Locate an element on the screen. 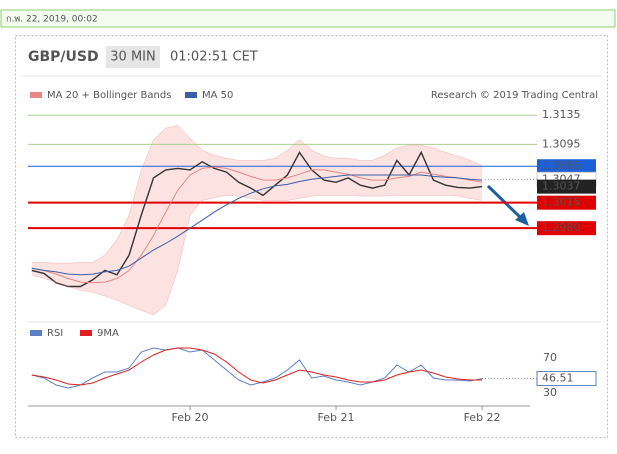  forecast-arrow-head is located at coordinates (522, 219).